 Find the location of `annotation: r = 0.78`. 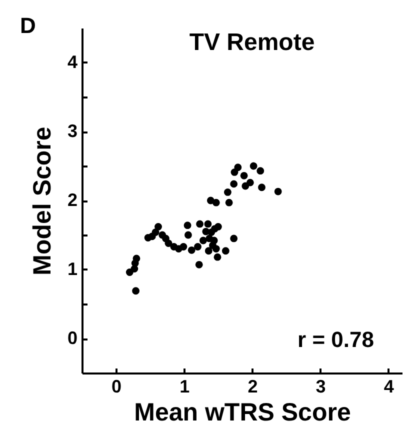

annotation: r = 0.78 is located at coordinates (336, 339).